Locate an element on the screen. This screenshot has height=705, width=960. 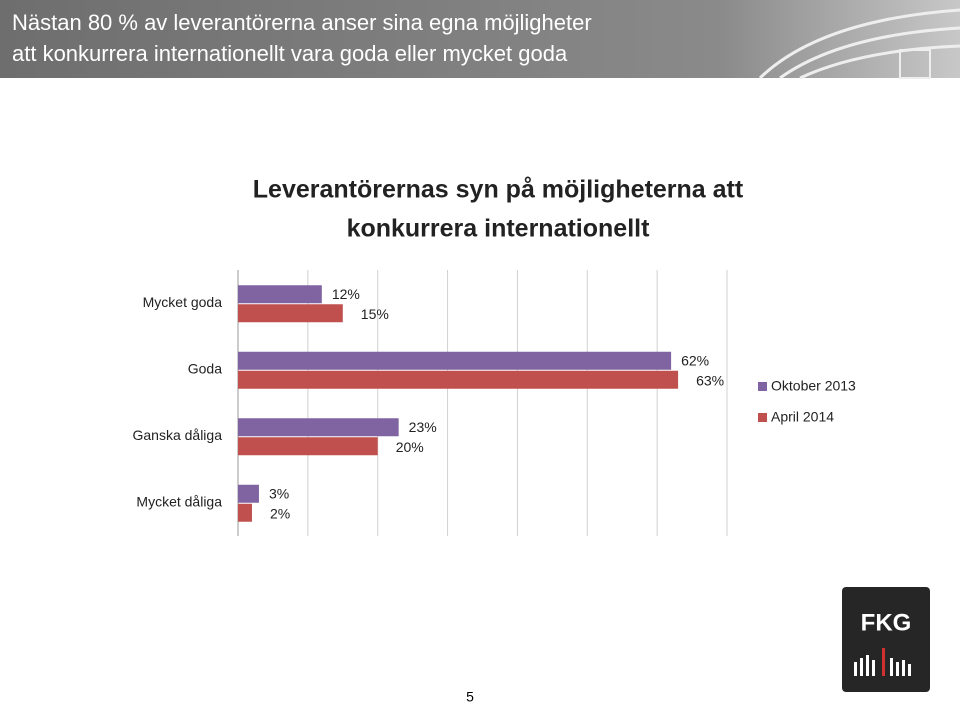
chart-title: konkurrera internationellt is located at coordinates (499, 229).